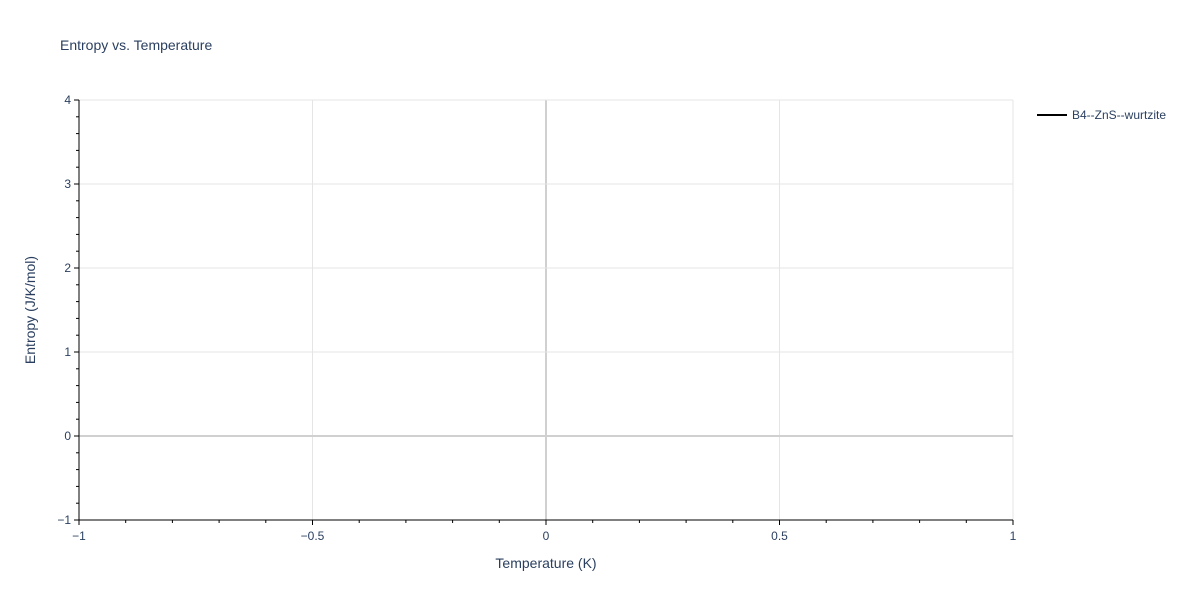  What do you see at coordinates (67, 436) in the screenshot?
I see `y-tick-label: 0` at bounding box center [67, 436].